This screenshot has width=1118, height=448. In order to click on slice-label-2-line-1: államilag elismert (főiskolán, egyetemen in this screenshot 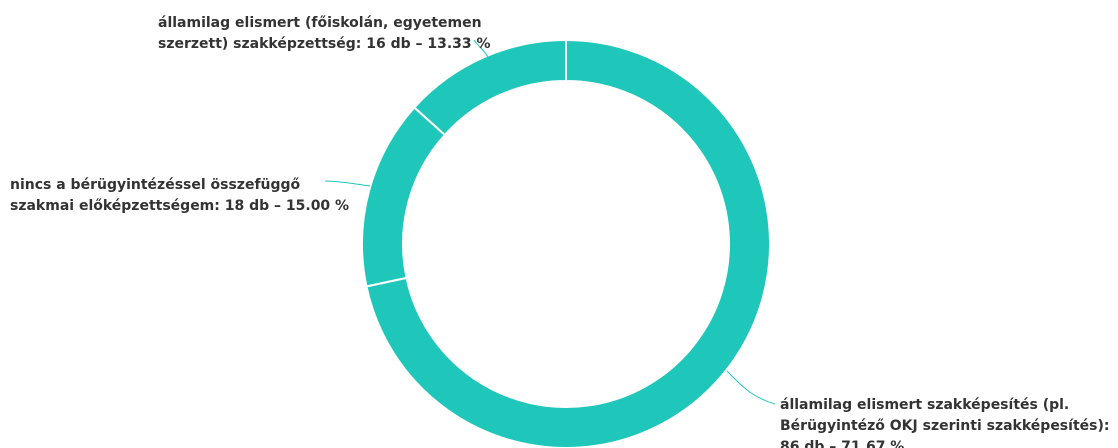, I will do `click(320, 23)`.